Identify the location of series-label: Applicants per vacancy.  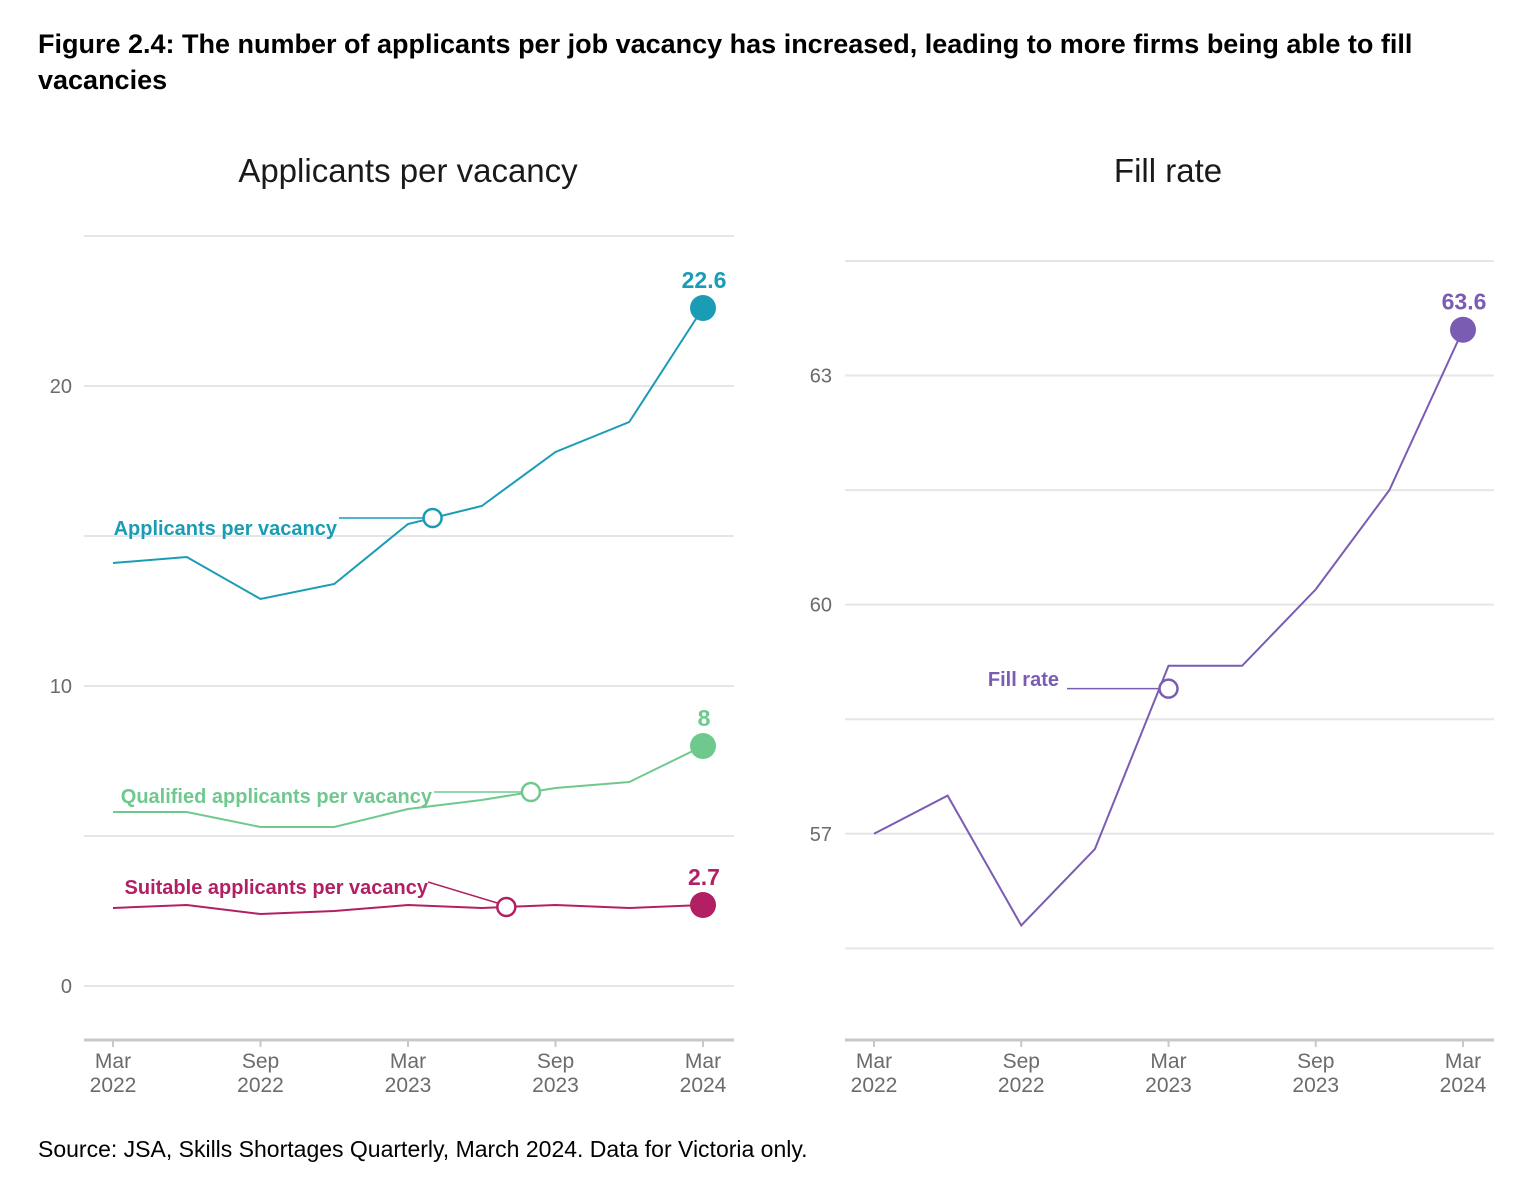
(226, 529).